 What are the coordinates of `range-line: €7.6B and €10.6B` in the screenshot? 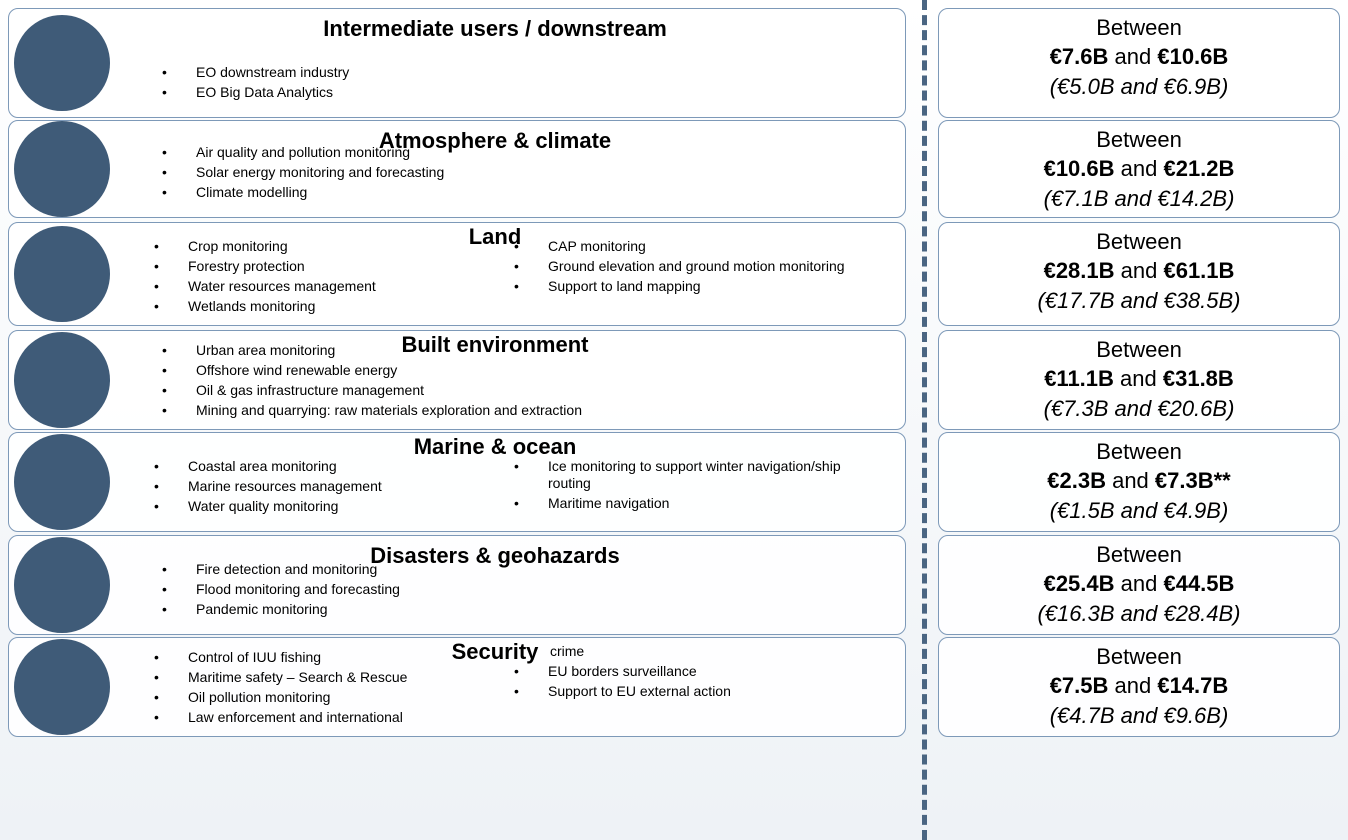 It's located at (1139, 57).